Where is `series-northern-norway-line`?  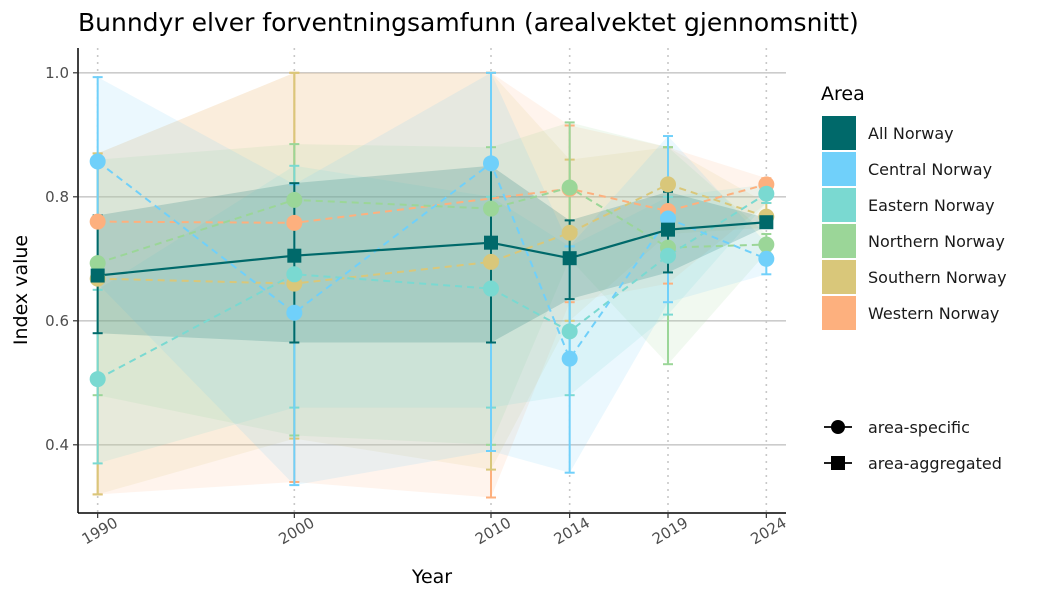 series-northern-norway-line is located at coordinates (432, 225).